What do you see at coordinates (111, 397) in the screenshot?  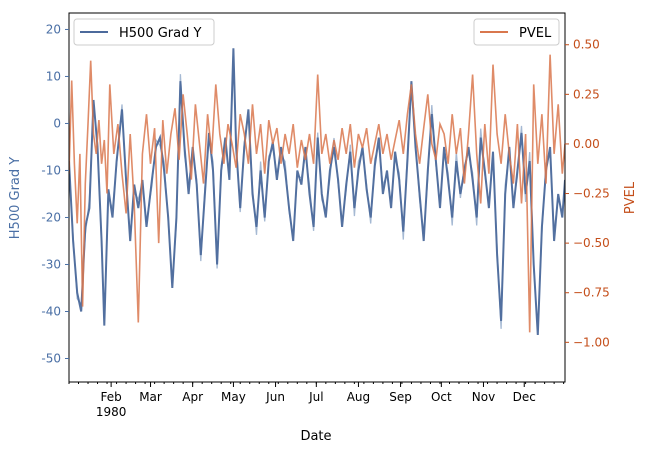 I see `x-tick-label-0: Feb` at bounding box center [111, 397].